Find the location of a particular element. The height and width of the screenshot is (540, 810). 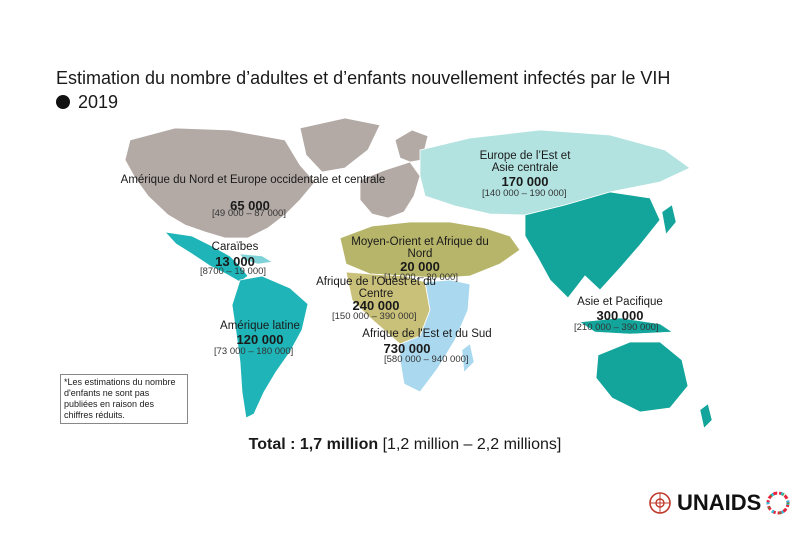

total-value: 1,7 million is located at coordinates (339, 444).